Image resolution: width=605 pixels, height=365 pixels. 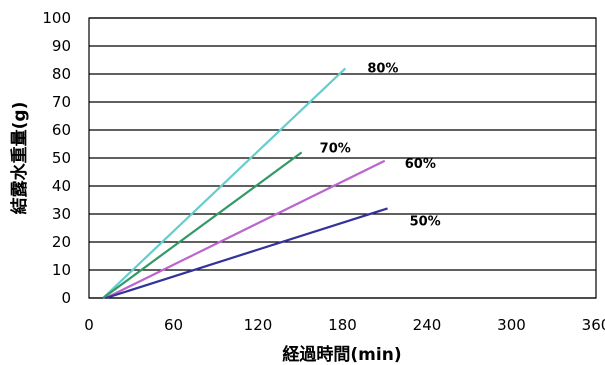 I want to click on y-axis-tick-labels: 0 10 20 30 40 50 60 70 80 90 100, so click(x=56, y=158).